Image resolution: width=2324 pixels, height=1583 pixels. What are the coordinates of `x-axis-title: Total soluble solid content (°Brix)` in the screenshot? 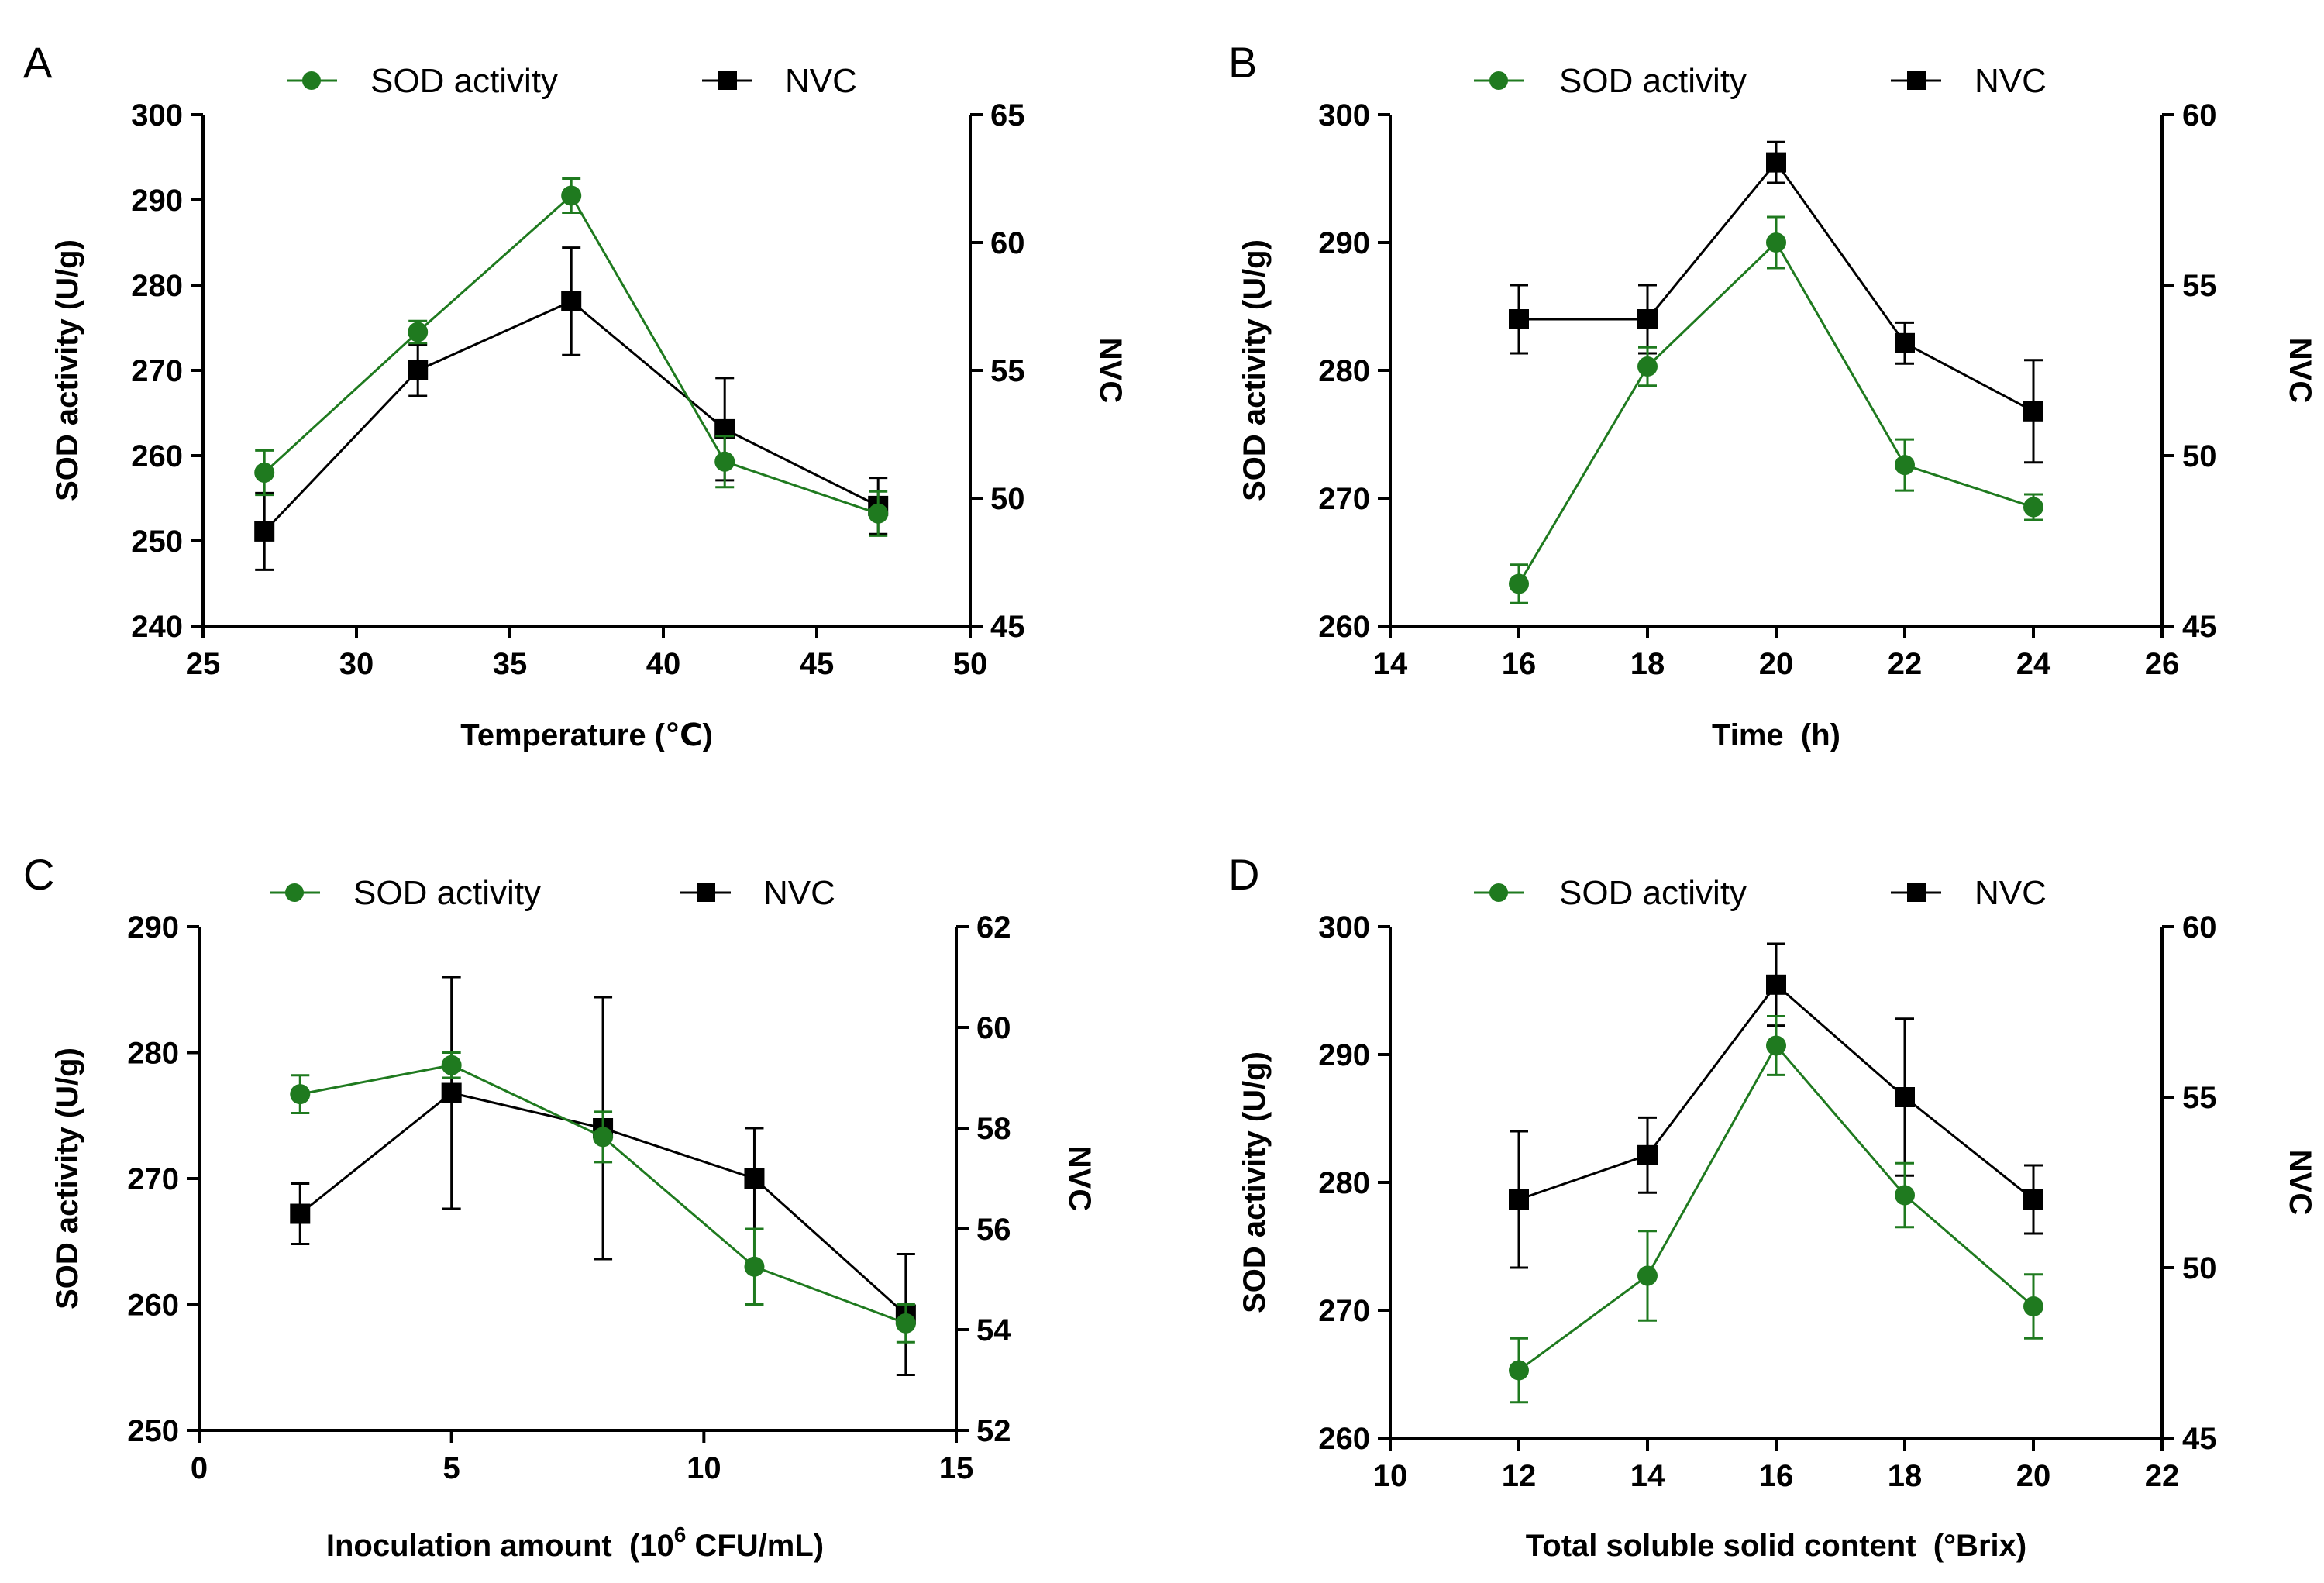 It's located at (1776, 1546).